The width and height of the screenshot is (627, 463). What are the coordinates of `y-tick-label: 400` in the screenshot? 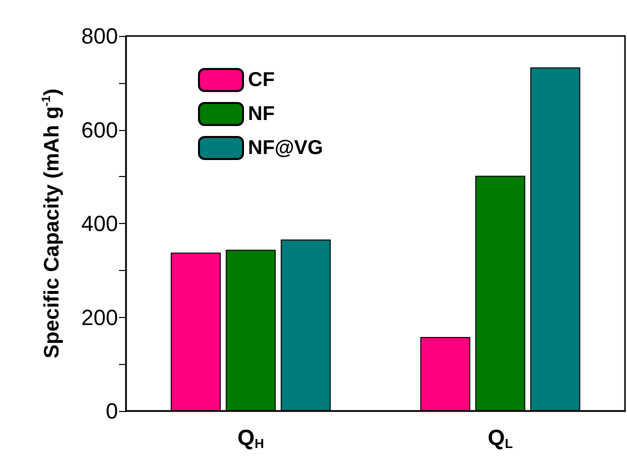 It's located at (99, 223).